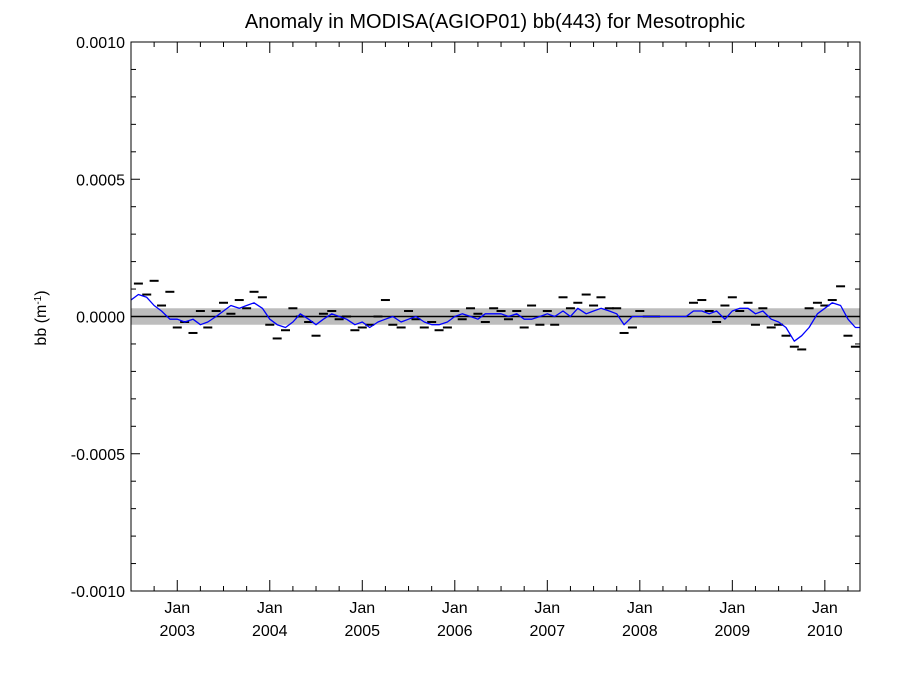 The height and width of the screenshot is (675, 900). Describe the element at coordinates (270, 631) in the screenshot. I see `x-tick-year-label: 2004` at that location.